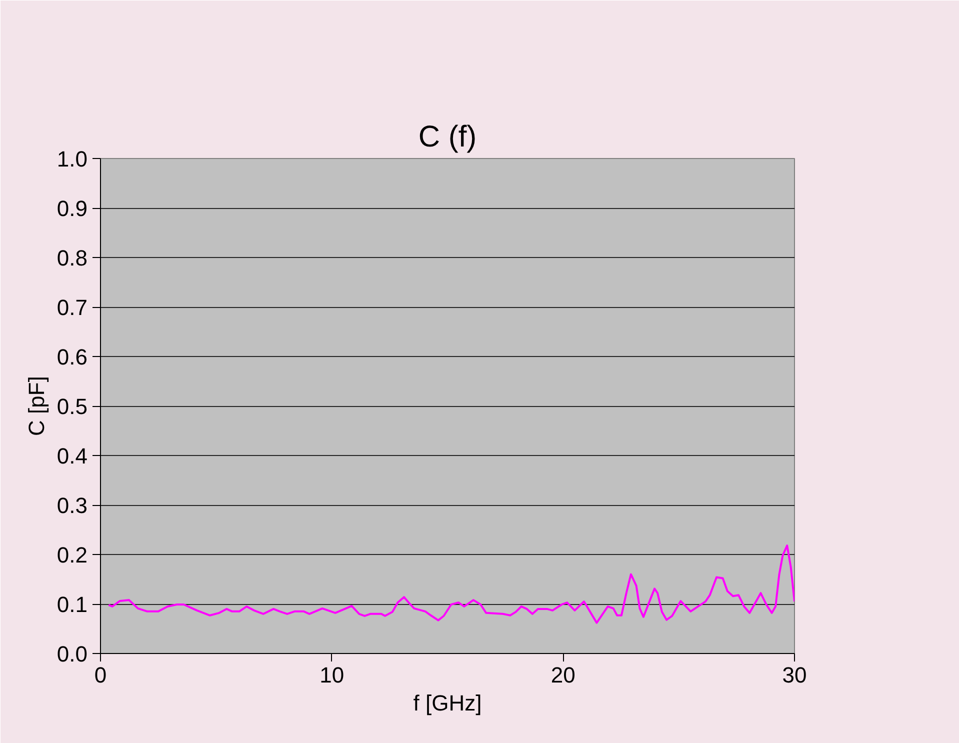 The image size is (959, 743). I want to click on y-tick-label: 0.4, so click(72, 456).